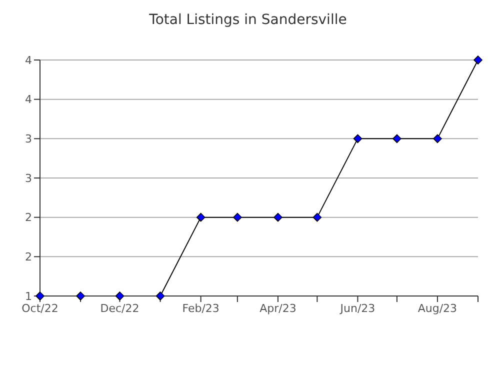 This screenshot has width=490, height=380. What do you see at coordinates (438, 308) in the screenshot?
I see `x-tick-label: Aug/23` at bounding box center [438, 308].